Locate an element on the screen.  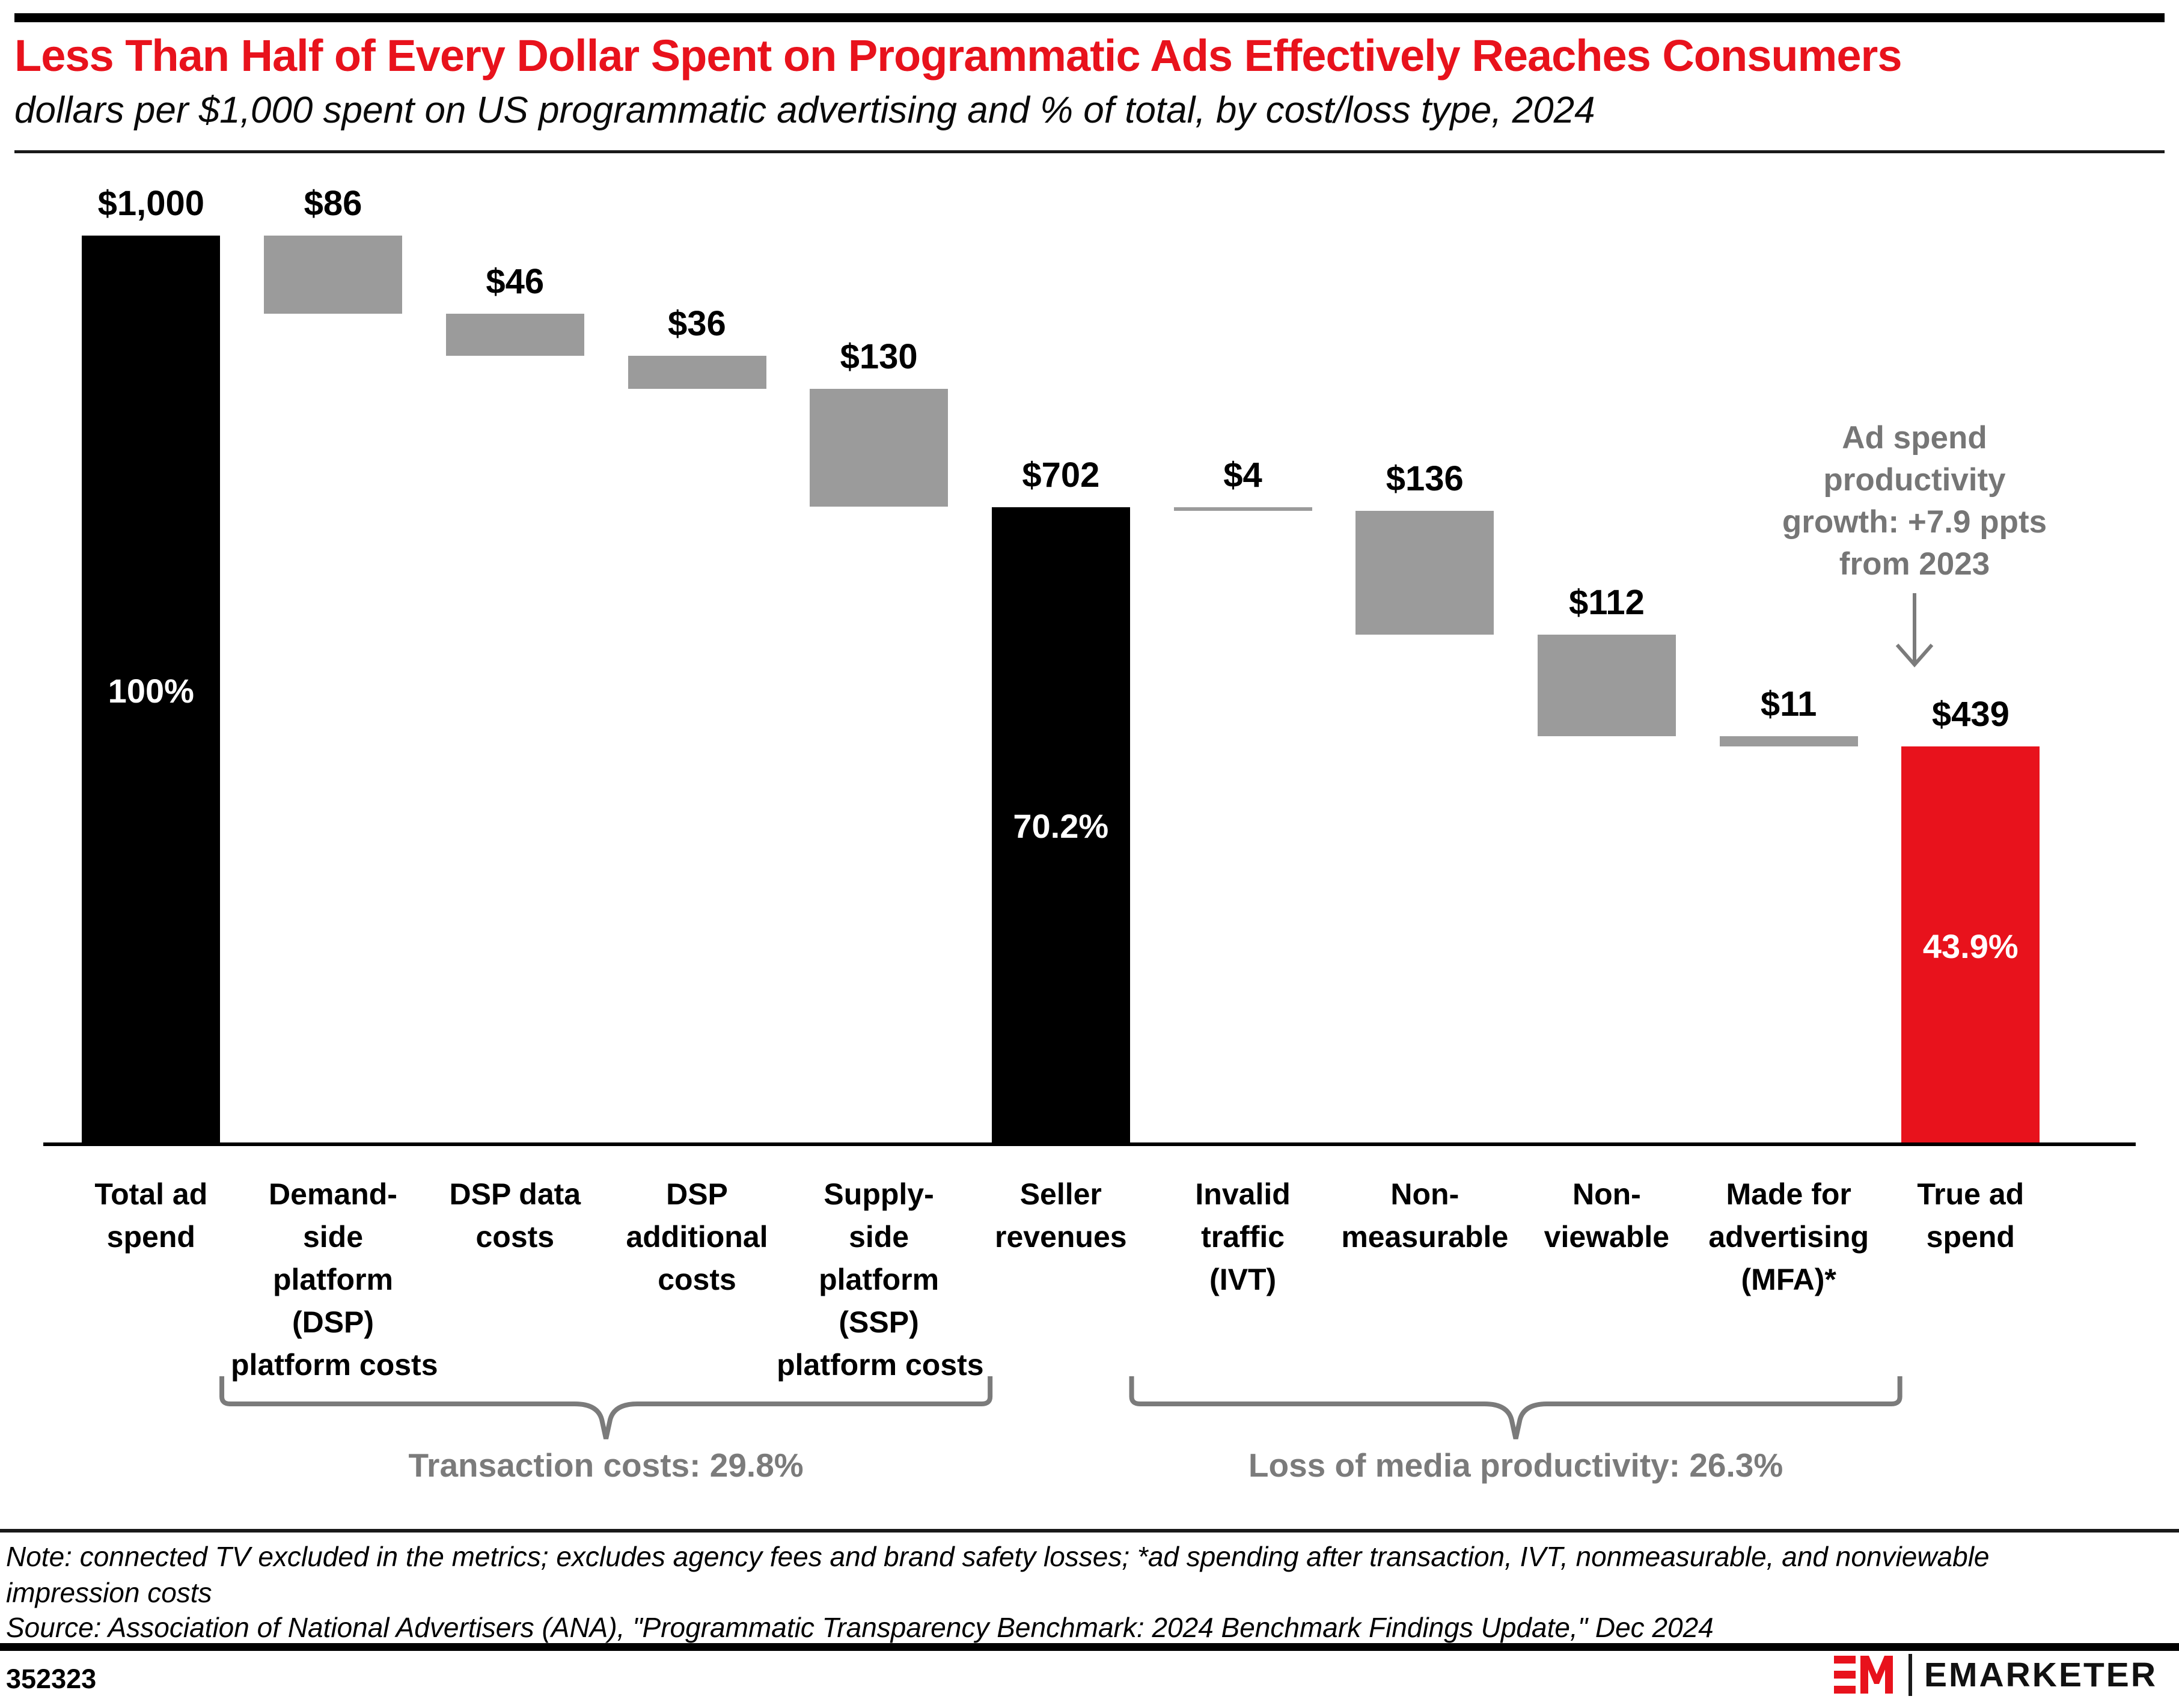
bar-made-for-advertising-mfa is located at coordinates (1788, 741).